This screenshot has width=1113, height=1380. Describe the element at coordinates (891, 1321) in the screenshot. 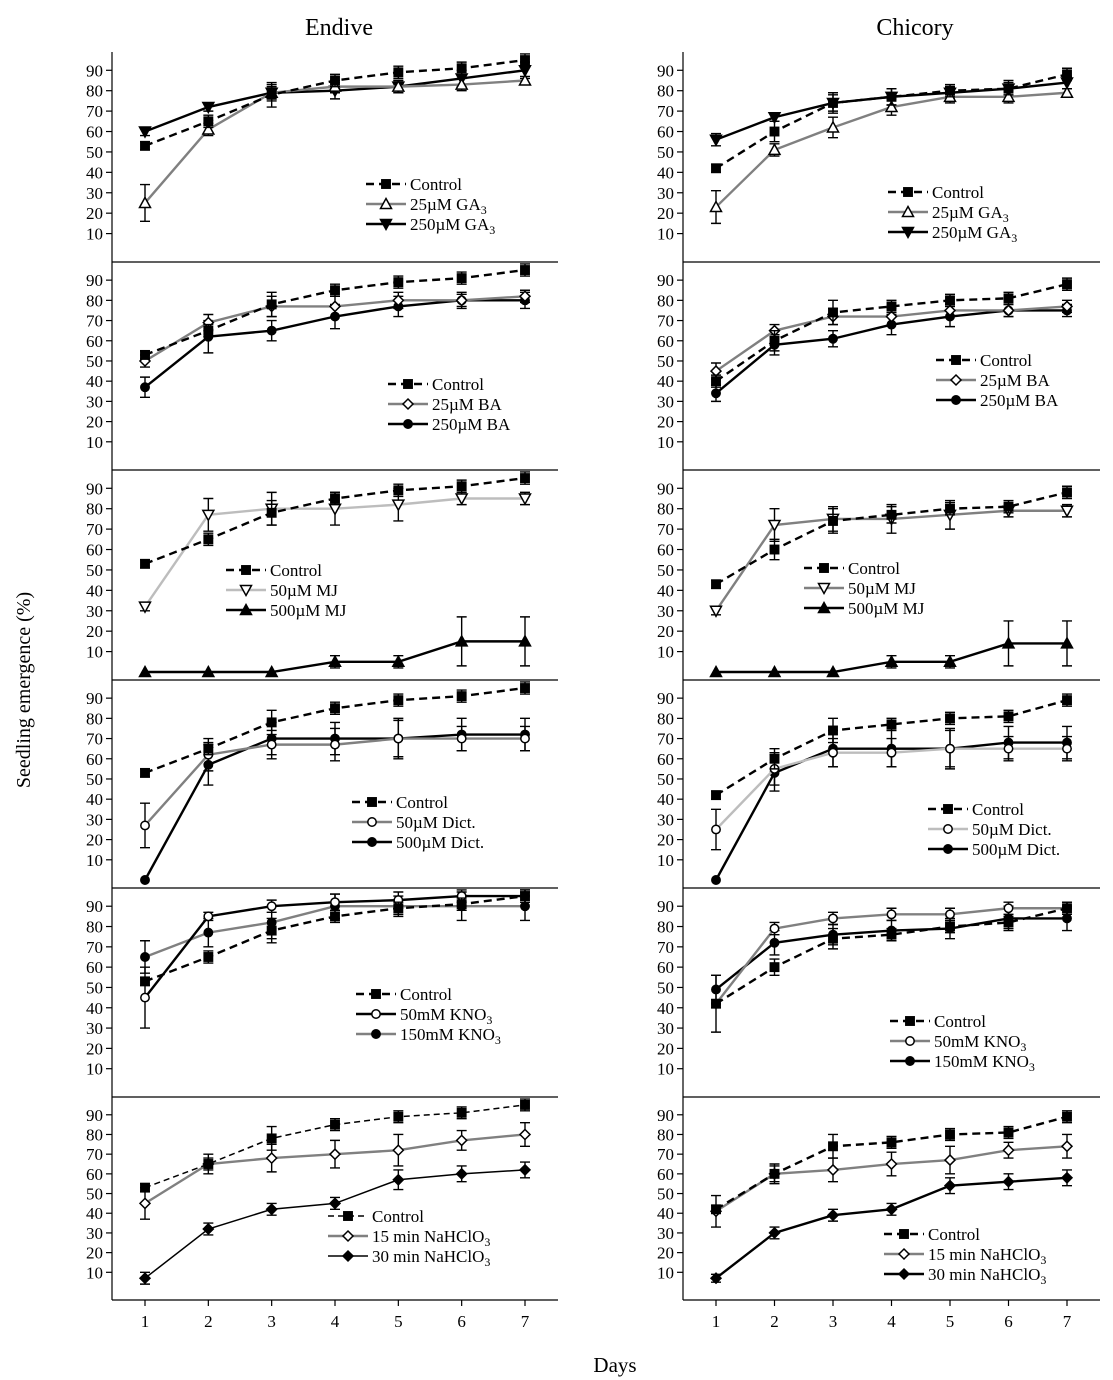

I see `x-tick-label: 4` at that location.